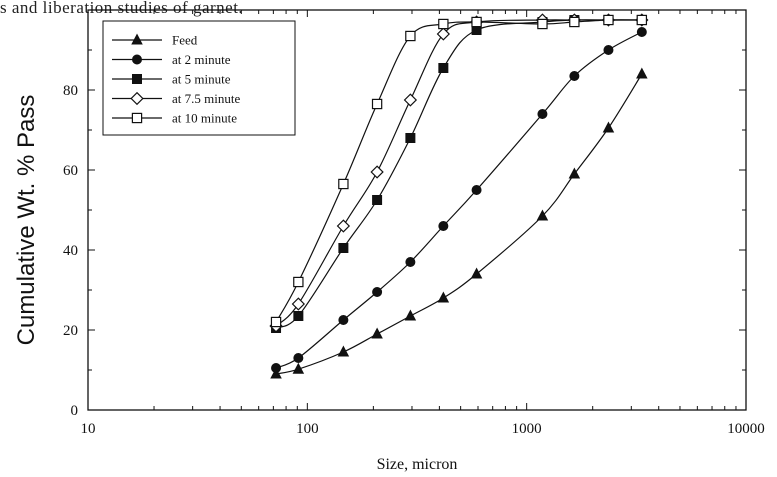  I want to click on x-tick-label: 10000, so click(746, 429).